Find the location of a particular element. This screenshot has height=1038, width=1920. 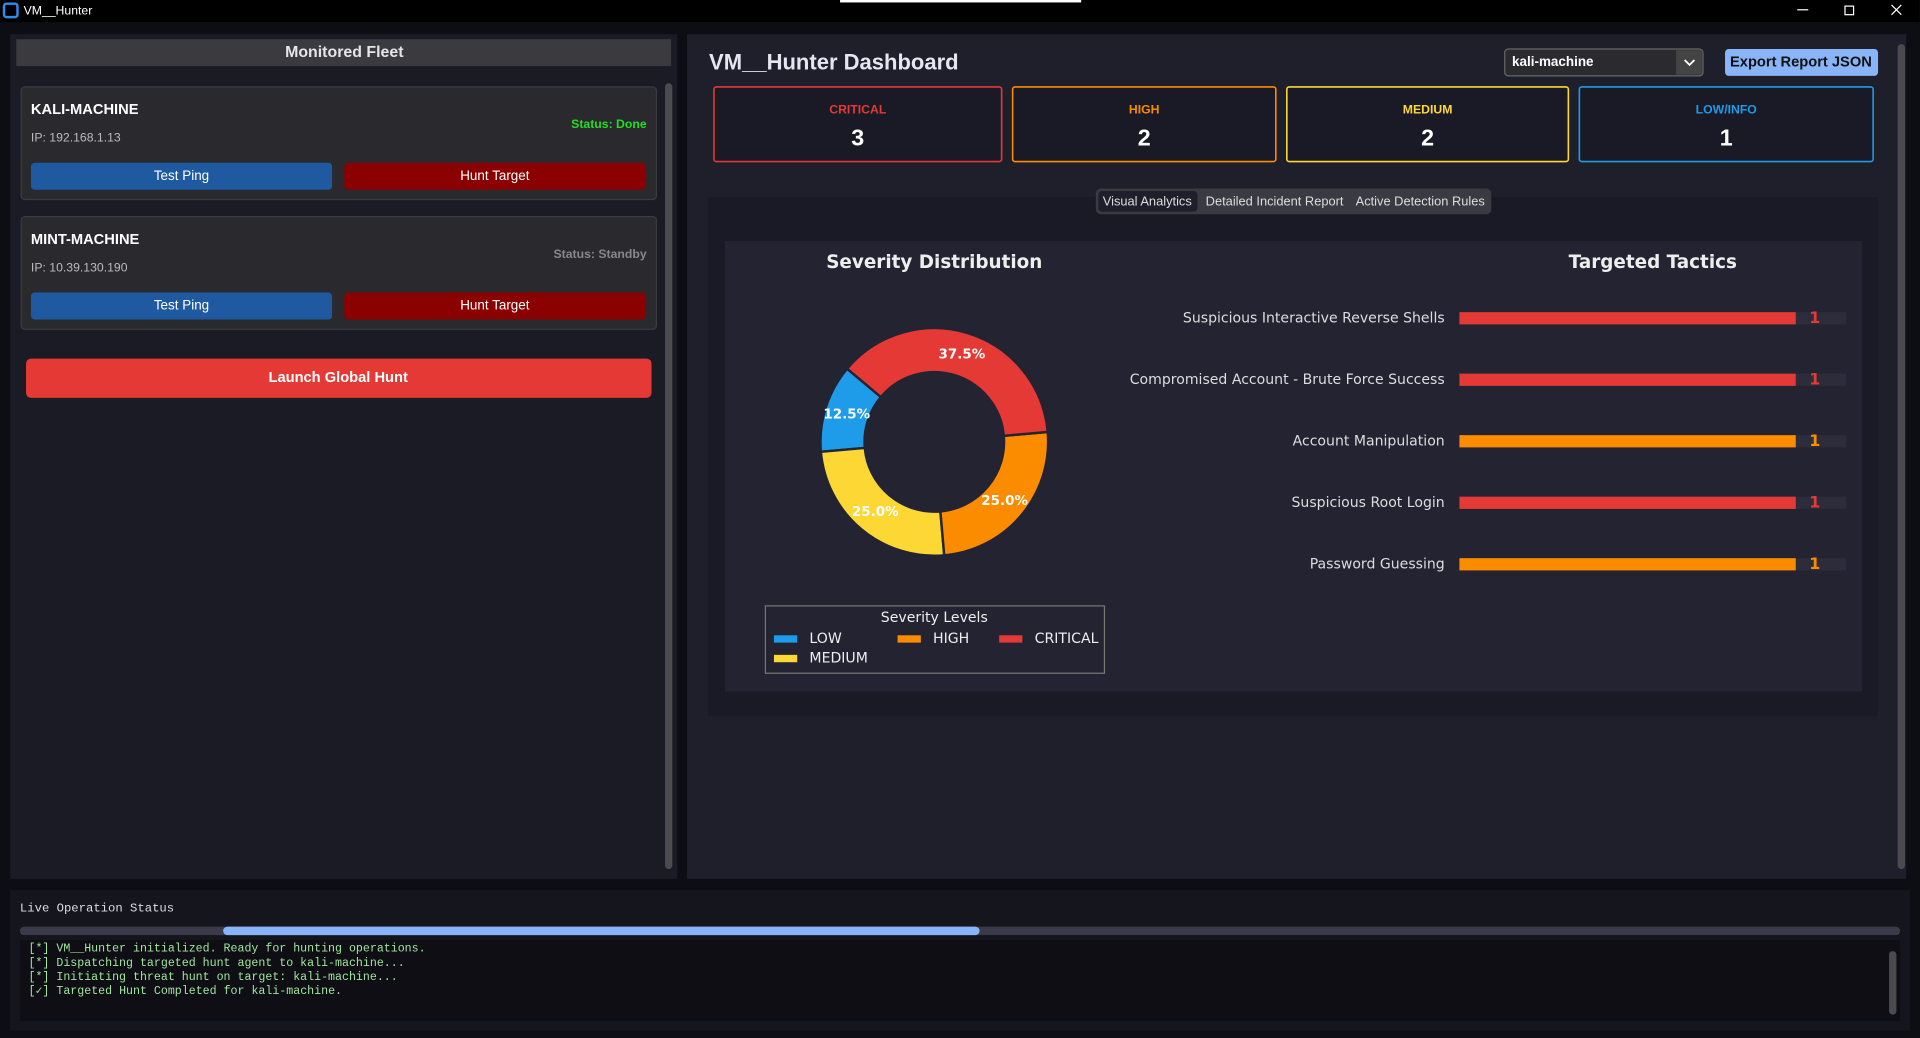

severity-cards: CRITICAL 3 HIGH 2 MEDIUM 2 LOW/INFO 1 is located at coordinates (1293, 124).